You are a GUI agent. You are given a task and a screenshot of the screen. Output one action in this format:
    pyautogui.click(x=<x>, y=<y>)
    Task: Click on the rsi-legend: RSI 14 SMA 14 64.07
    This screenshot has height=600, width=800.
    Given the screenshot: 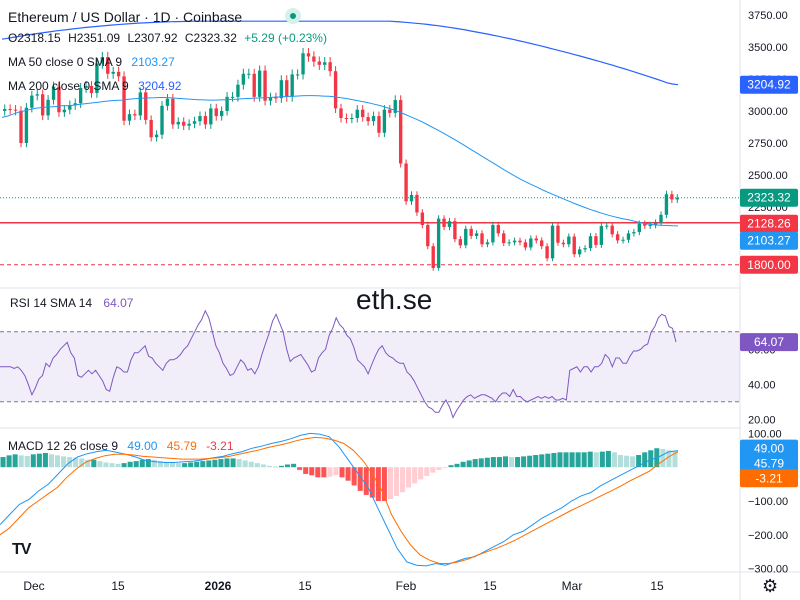 What is the action you would take?
    pyautogui.click(x=70, y=303)
    